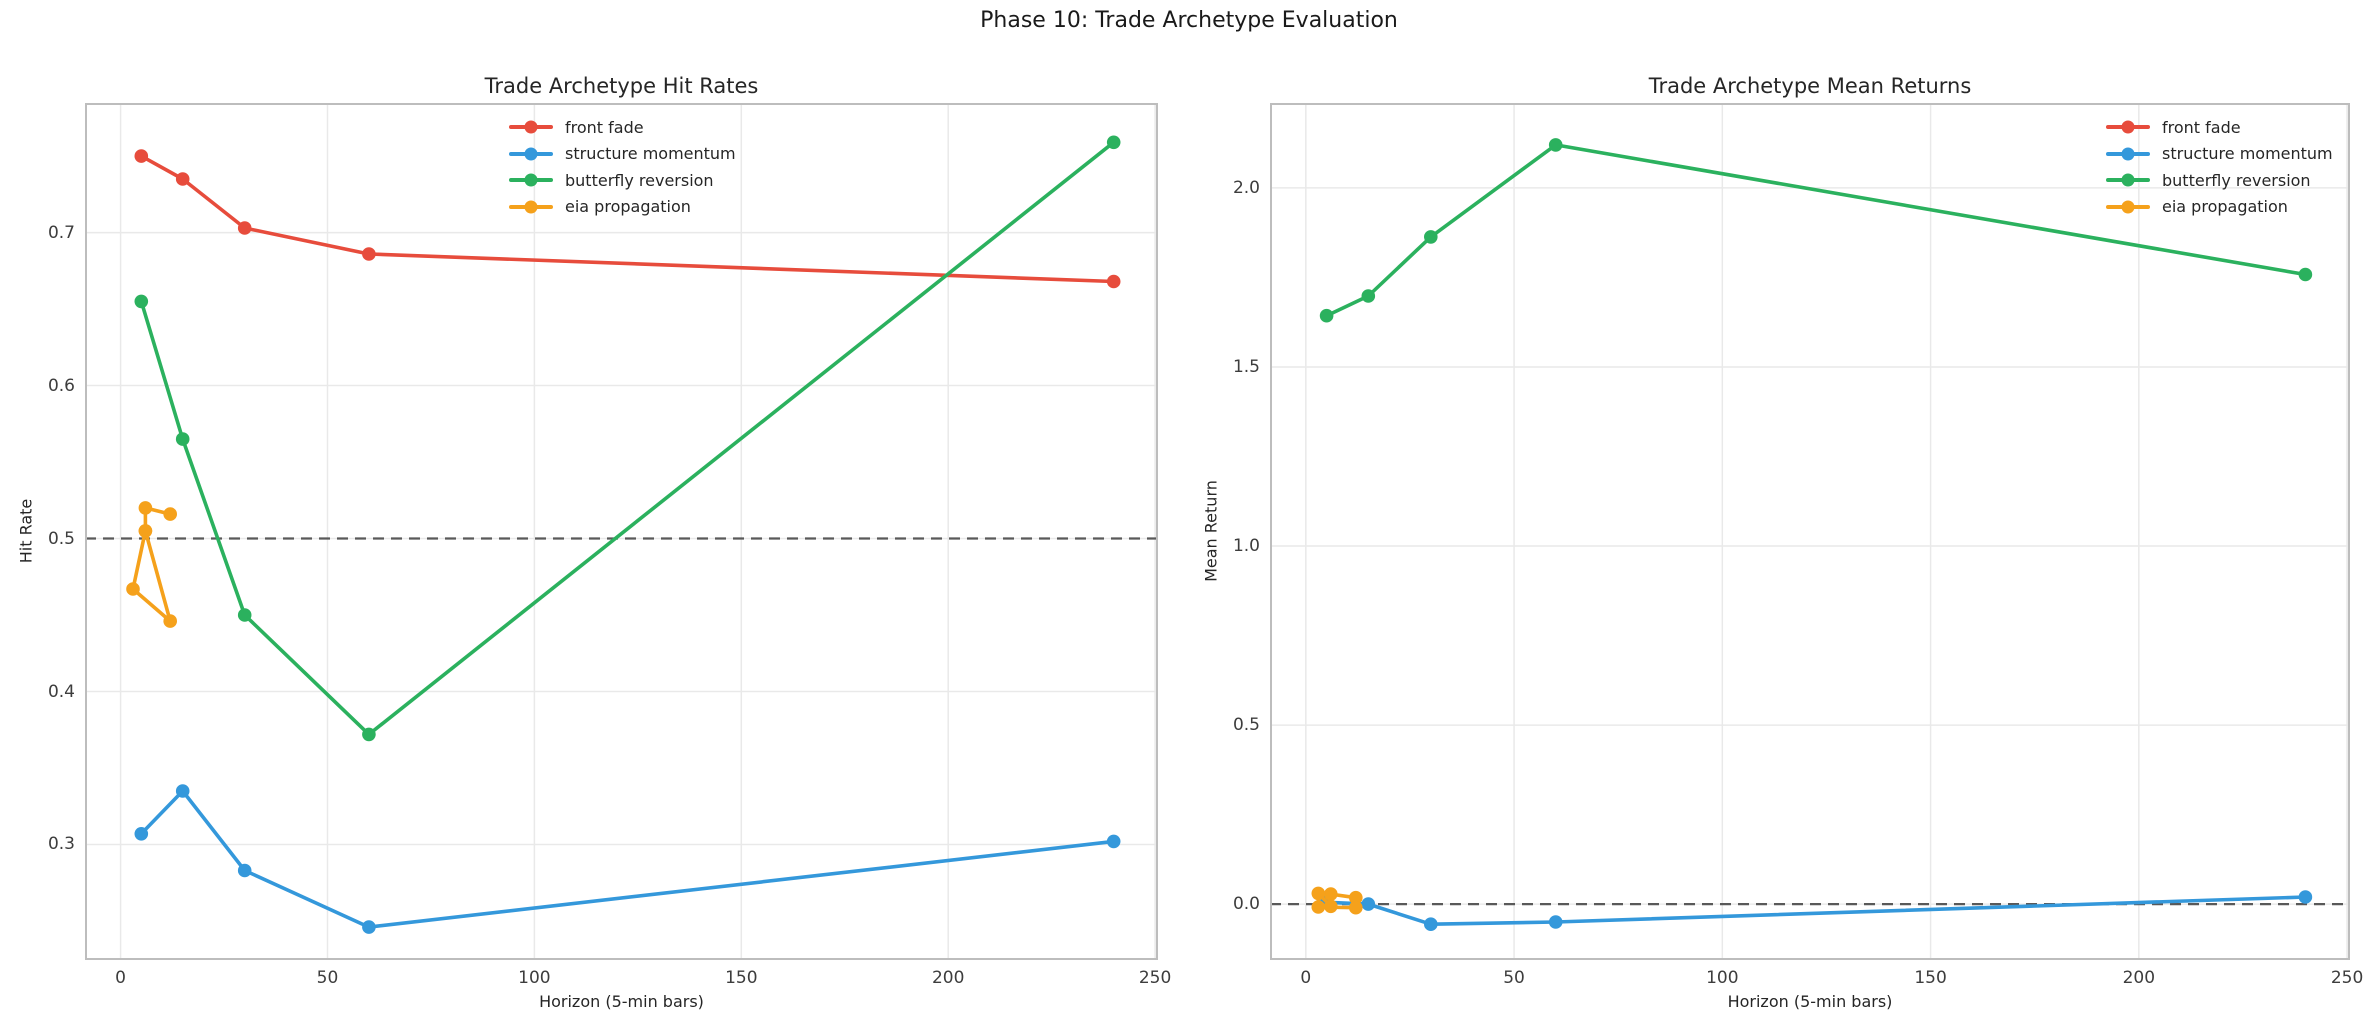 This screenshot has width=2378, height=1034. What do you see at coordinates (534, 978) in the screenshot?
I see `x-tick-label-hit-rates: 100` at bounding box center [534, 978].